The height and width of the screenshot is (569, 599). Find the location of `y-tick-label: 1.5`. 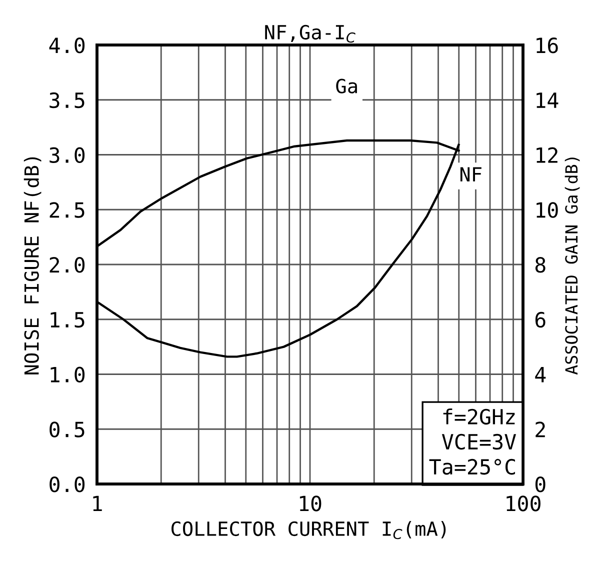

y-tick-label: 1.5 is located at coordinates (67, 320).